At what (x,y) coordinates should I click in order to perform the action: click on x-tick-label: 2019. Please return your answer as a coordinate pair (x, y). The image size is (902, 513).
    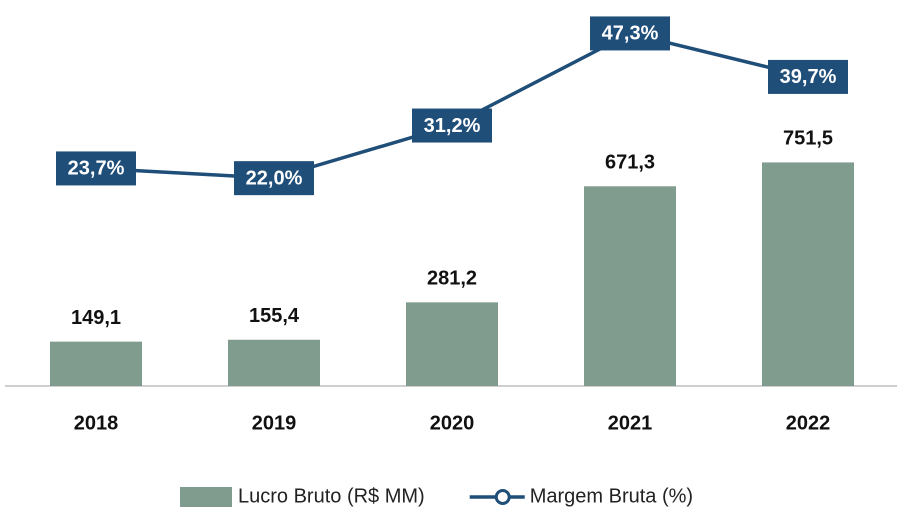
    Looking at the image, I should click on (274, 423).